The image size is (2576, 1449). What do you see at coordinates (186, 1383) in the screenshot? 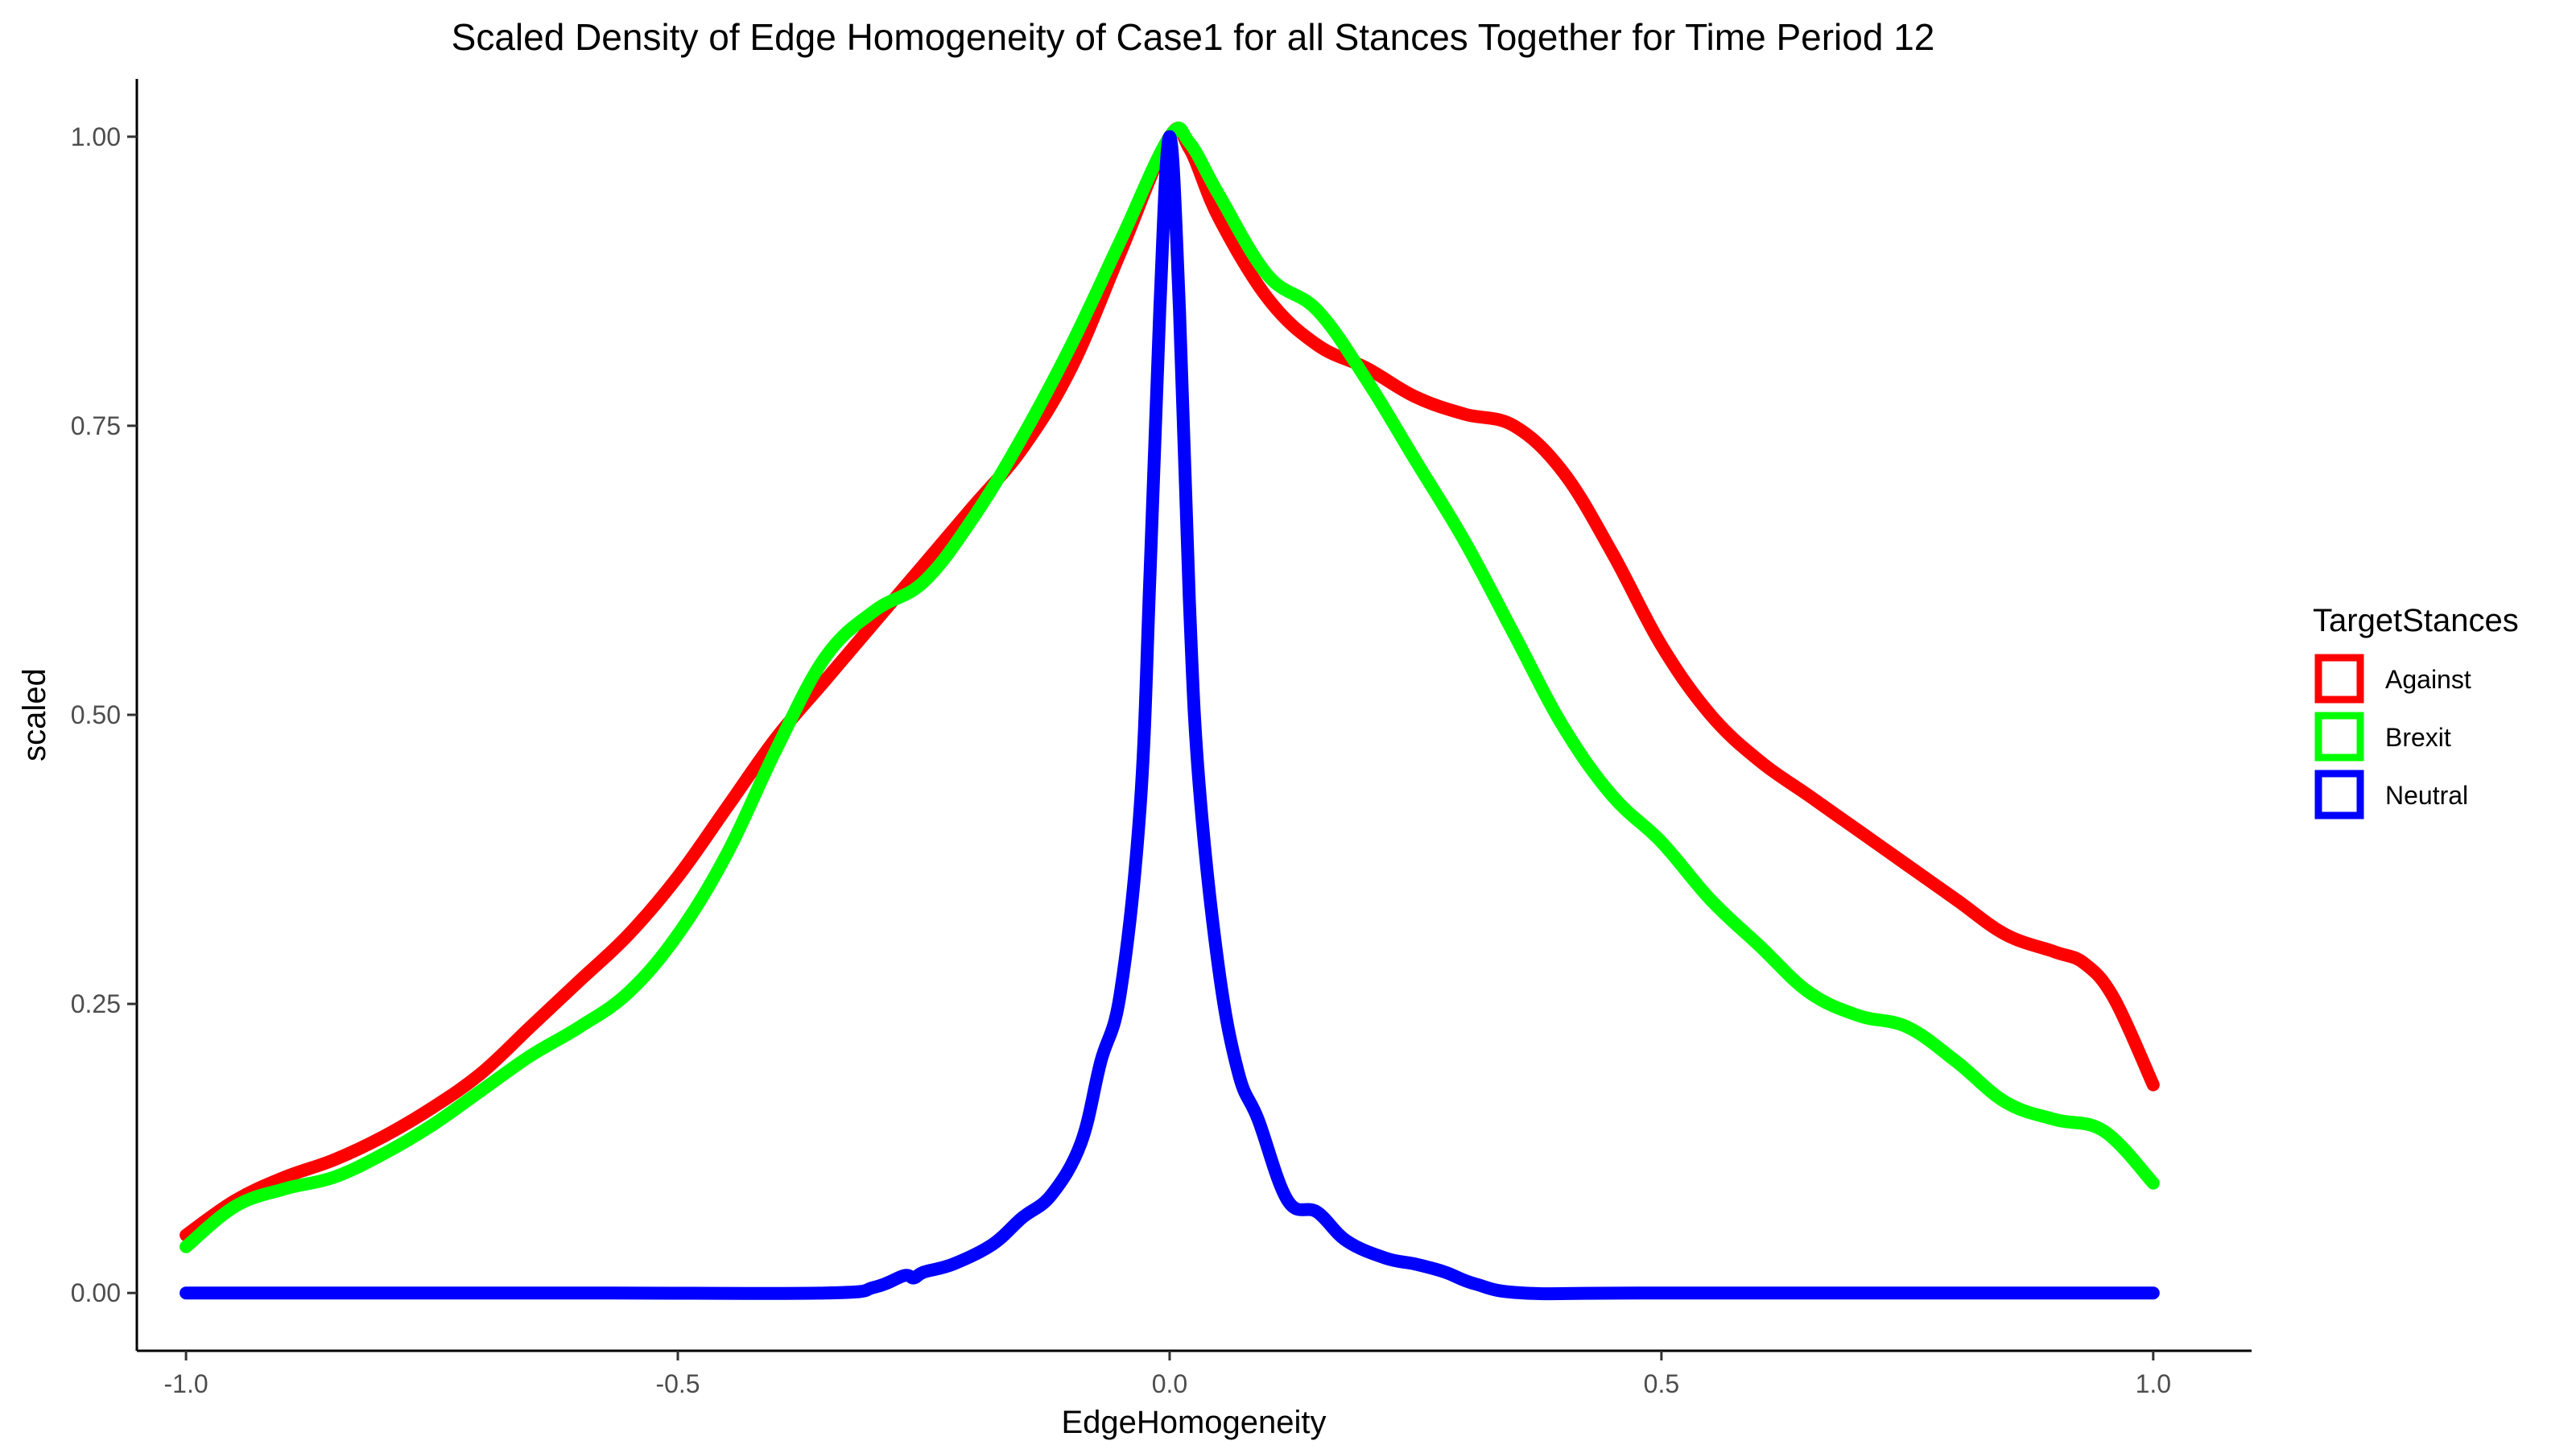
I see `x-tick-label: -1.0` at bounding box center [186, 1383].